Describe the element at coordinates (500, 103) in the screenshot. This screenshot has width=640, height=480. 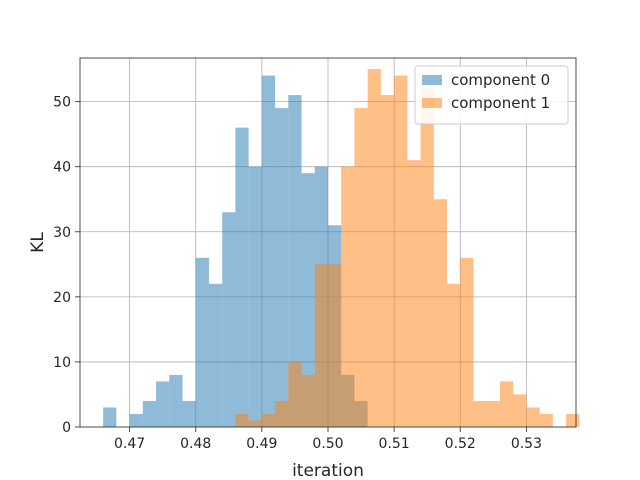
I see `legend-label: component 1` at that location.